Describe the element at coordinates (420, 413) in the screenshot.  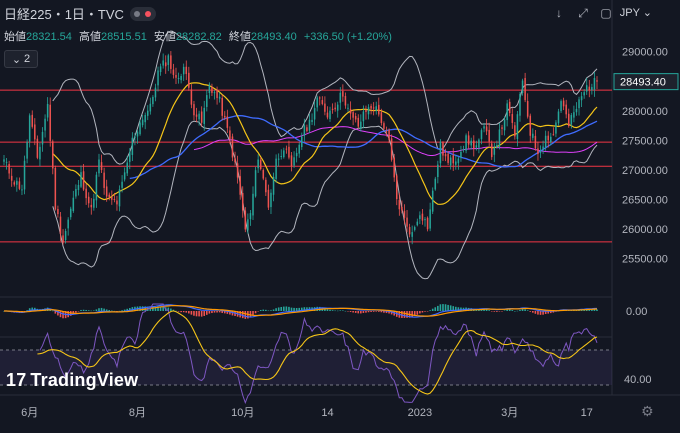
I see `time-tick-label: 2023` at that location.